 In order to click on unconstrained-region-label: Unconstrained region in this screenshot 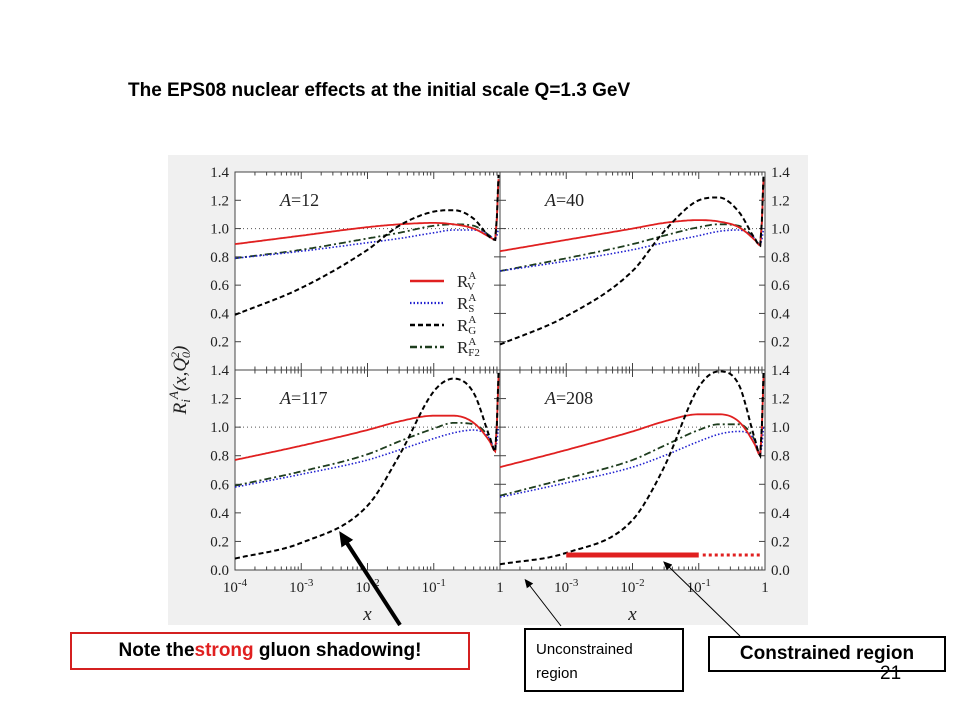, I will do `click(604, 660)`.